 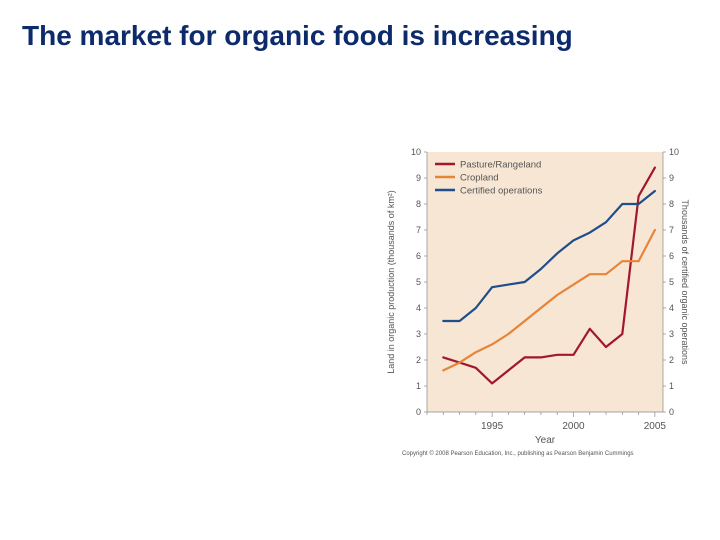 What do you see at coordinates (671, 230) in the screenshot?
I see `right-tick-label: 7` at bounding box center [671, 230].